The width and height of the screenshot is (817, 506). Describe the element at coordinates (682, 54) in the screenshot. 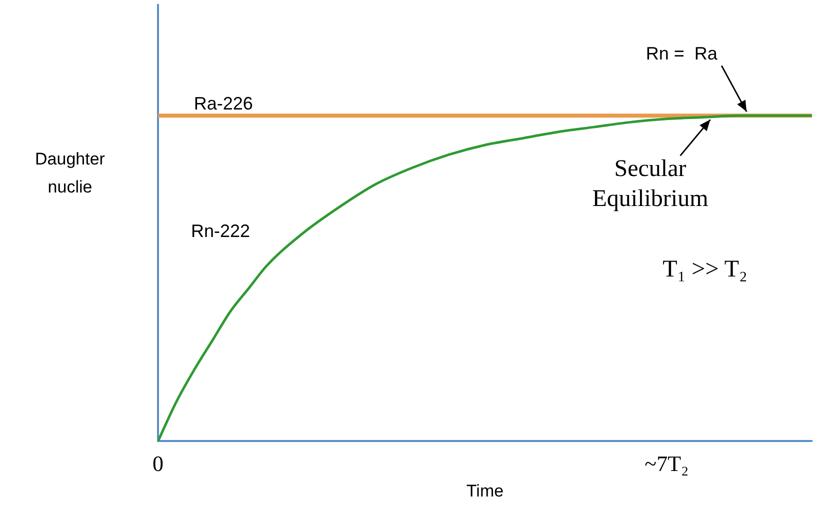

I see `annotation: Rn = Ra` at that location.